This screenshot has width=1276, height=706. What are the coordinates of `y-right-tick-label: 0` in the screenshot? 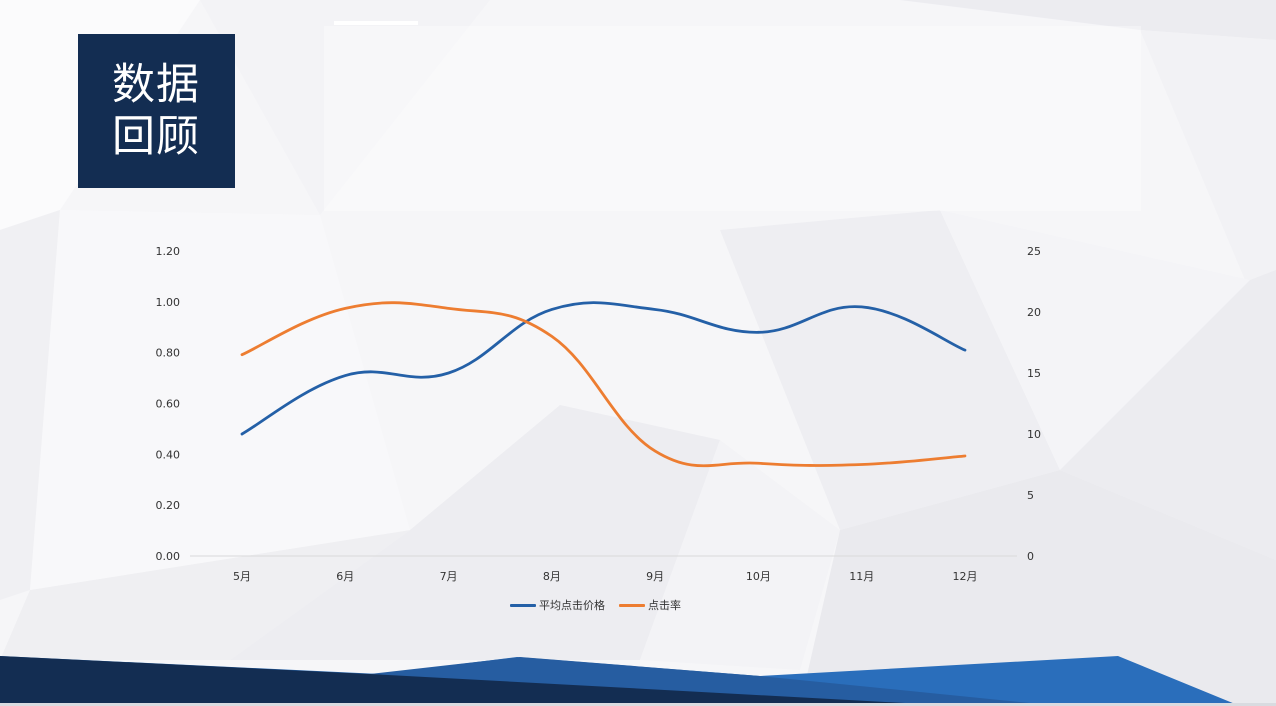 It's located at (1030, 556).